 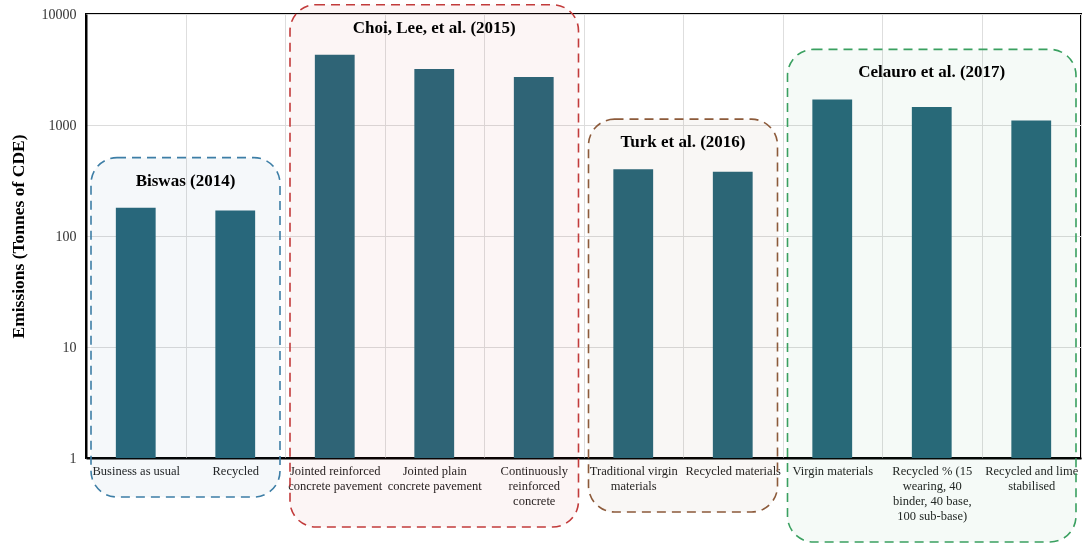 I want to click on y-axis-title: Emissions (Tonnes of CDE), so click(x=17, y=236).